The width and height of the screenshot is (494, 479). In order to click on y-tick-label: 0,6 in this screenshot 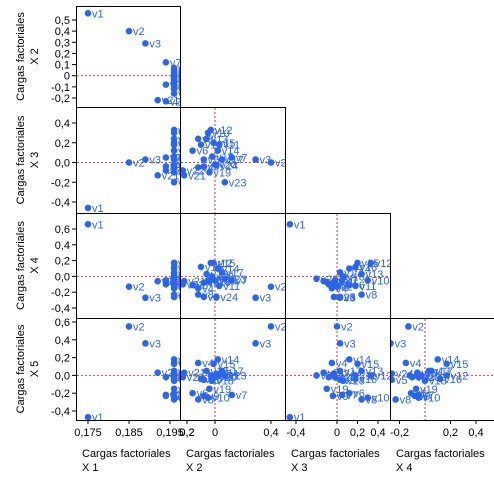, I will do `click(62, 323)`.